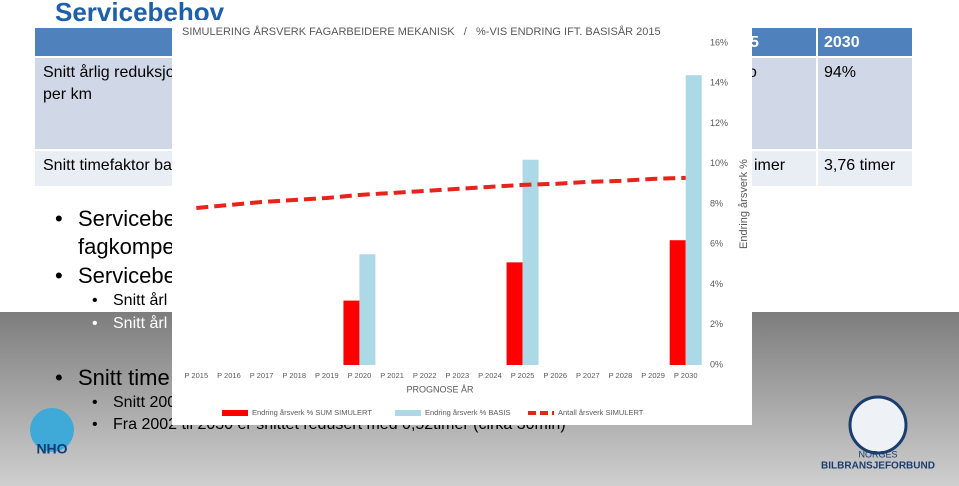 This screenshot has width=959, height=486. I want to click on x-tick-label: P 2016, so click(229, 375).